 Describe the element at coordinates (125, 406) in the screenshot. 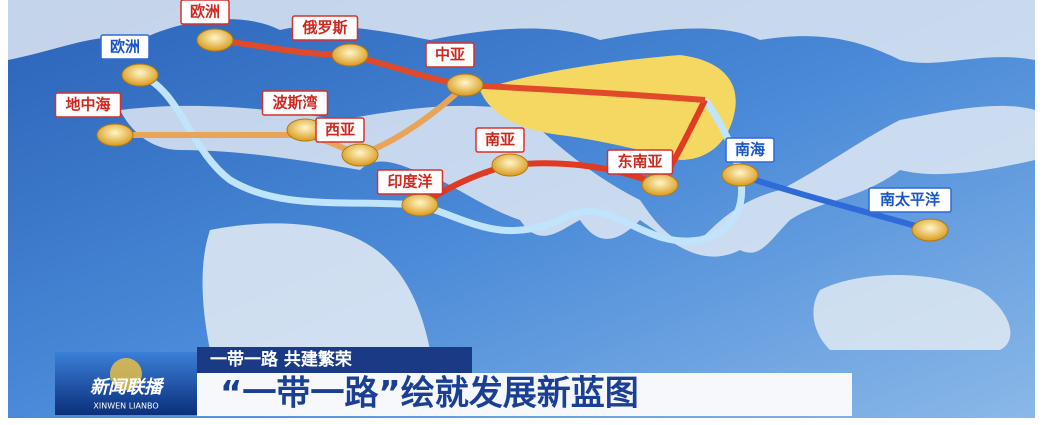

I see `logo-subtext: XINWEN LIANBO` at that location.